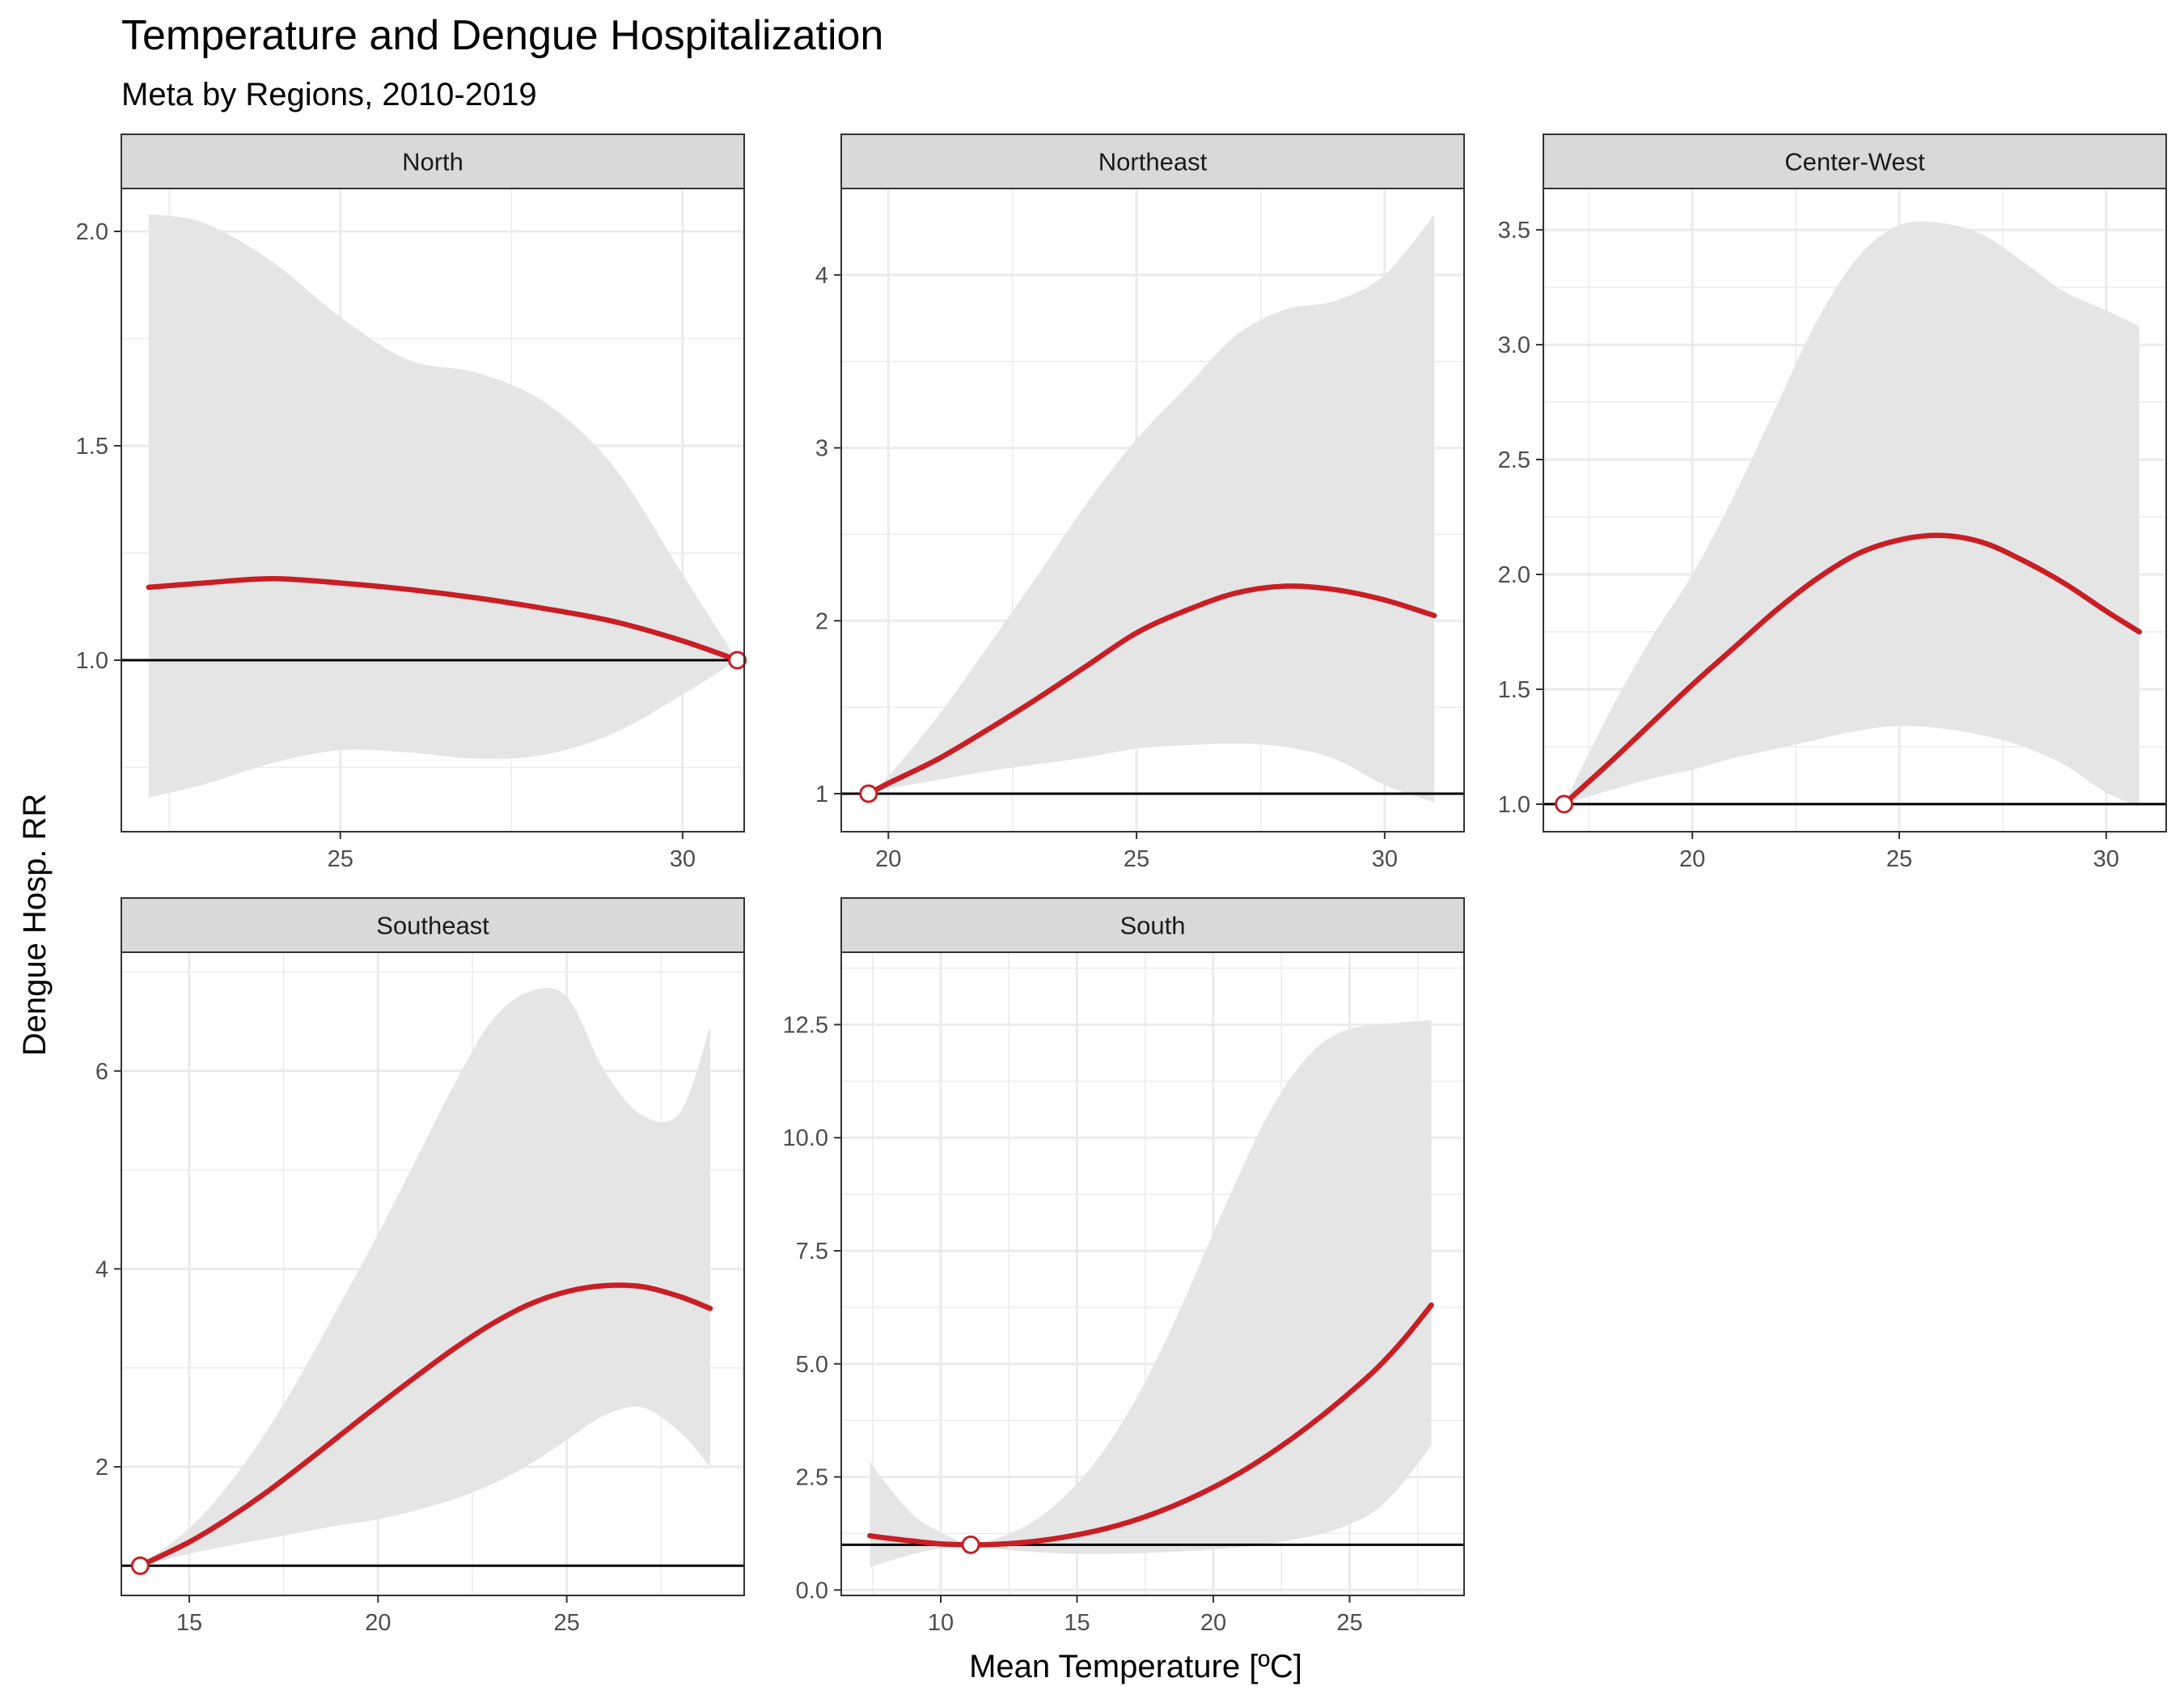 The image size is (2184, 1699). What do you see at coordinates (812, 1252) in the screenshot?
I see `y-tick-label: 7.5` at bounding box center [812, 1252].